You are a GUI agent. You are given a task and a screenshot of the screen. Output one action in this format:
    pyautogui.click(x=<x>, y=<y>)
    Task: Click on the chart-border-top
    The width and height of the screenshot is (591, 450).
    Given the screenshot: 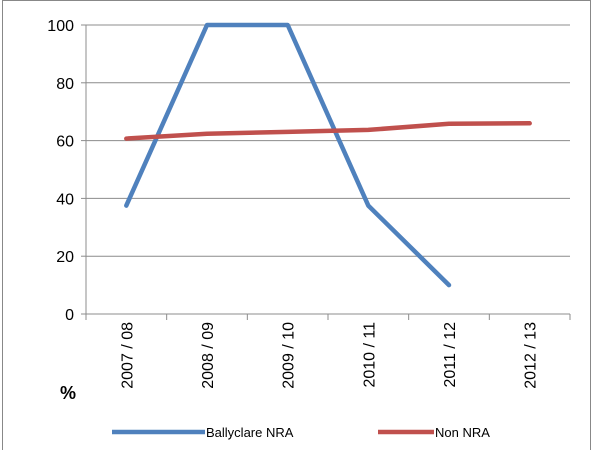 What is the action you would take?
    pyautogui.click(x=296, y=0)
    